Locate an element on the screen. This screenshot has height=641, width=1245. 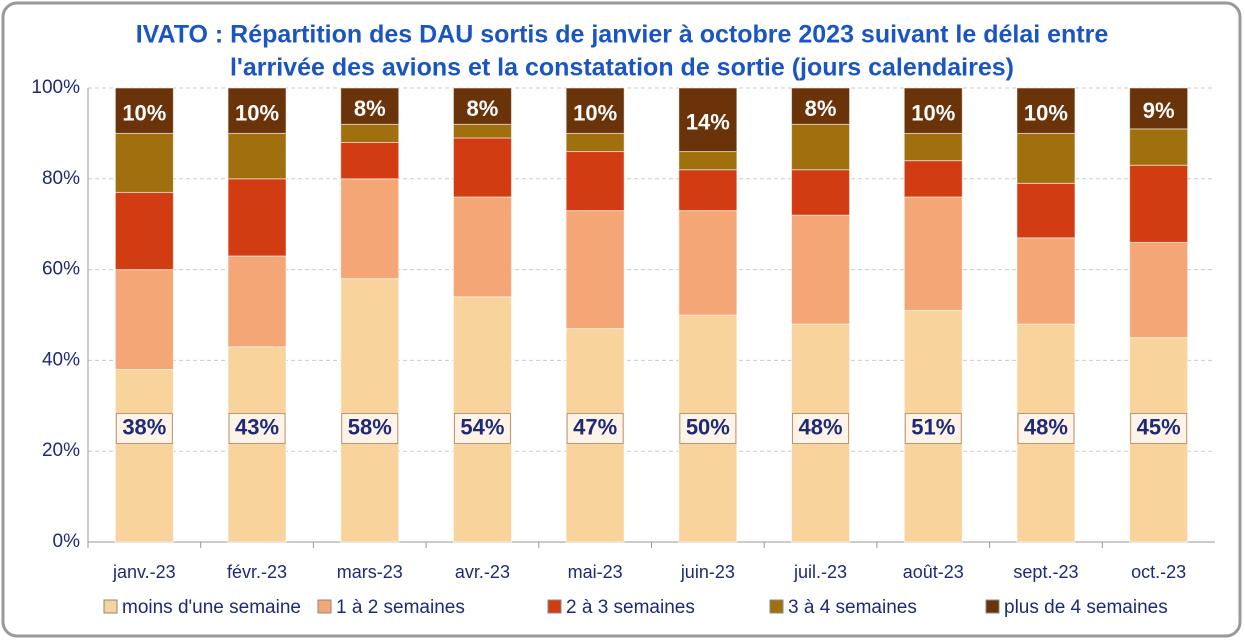
x-tick-label: janv.-23 is located at coordinates (144, 572).